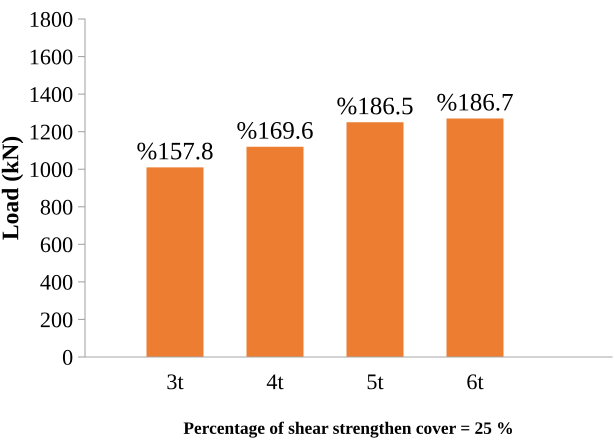 The image size is (614, 440). Describe the element at coordinates (56, 244) in the screenshot. I see `y-tick-label: 600` at that location.